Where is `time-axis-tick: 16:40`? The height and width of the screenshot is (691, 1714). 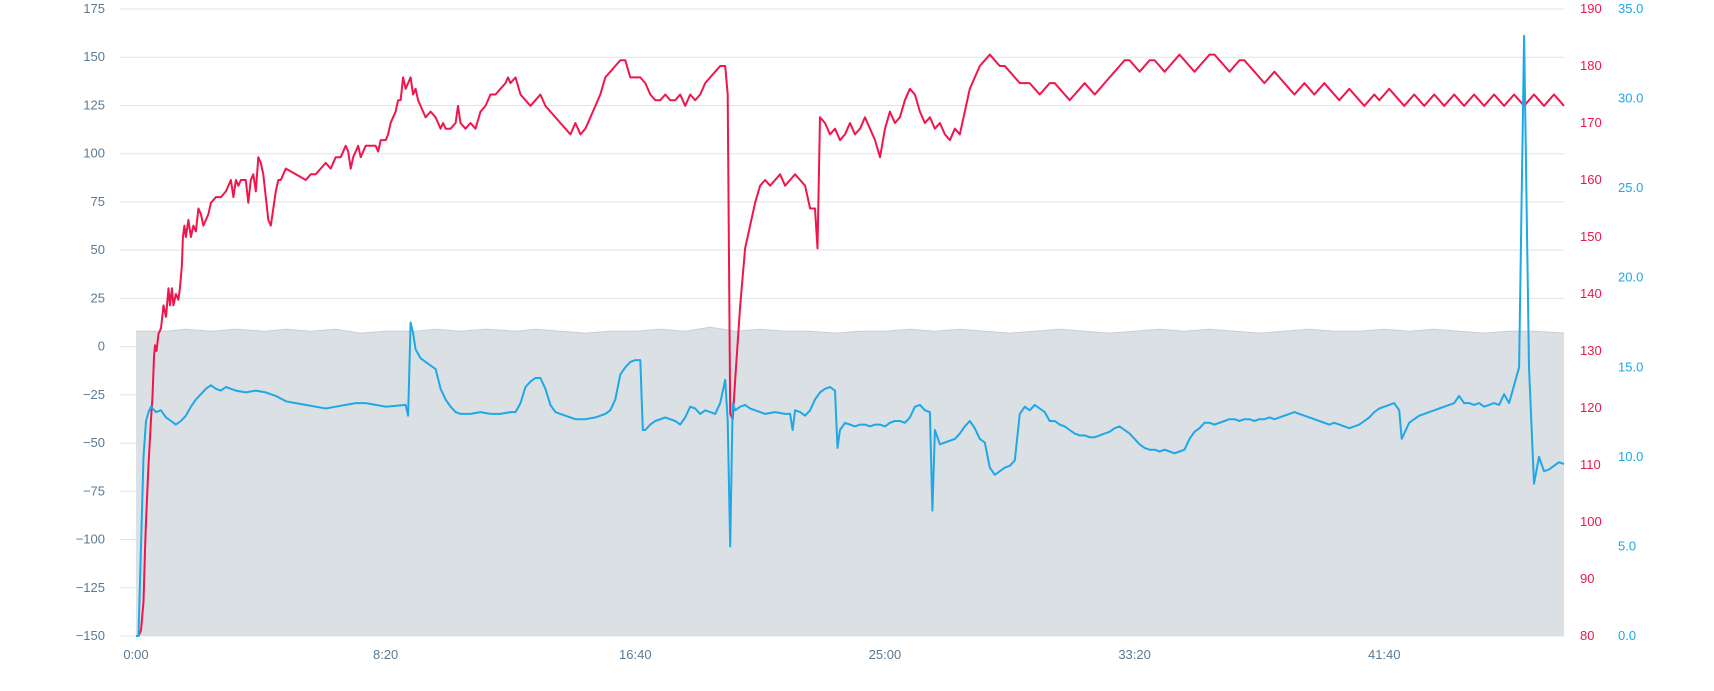
time-axis-tick: 16:40 is located at coordinates (635, 654).